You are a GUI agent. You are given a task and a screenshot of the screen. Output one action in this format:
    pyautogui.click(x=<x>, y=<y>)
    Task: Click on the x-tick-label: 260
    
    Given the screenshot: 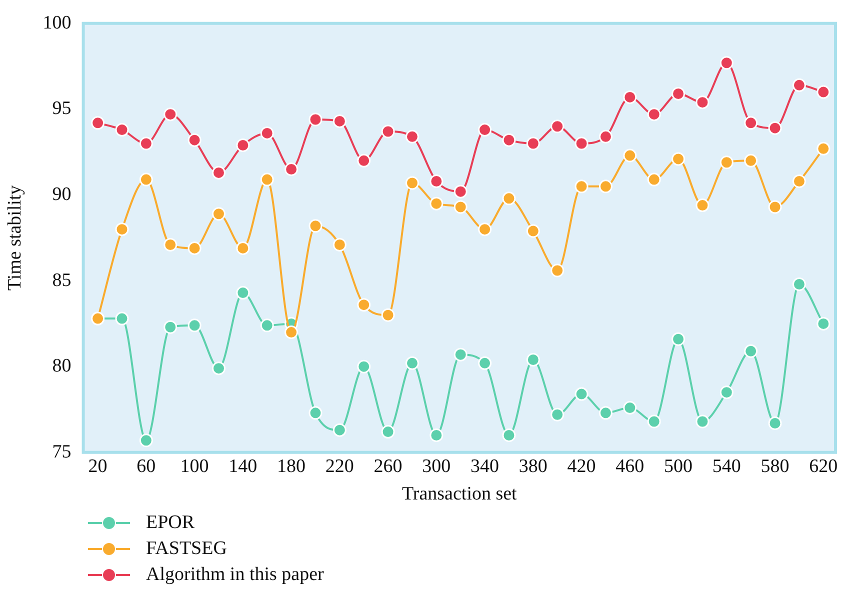 What is the action you would take?
    pyautogui.click(x=388, y=466)
    